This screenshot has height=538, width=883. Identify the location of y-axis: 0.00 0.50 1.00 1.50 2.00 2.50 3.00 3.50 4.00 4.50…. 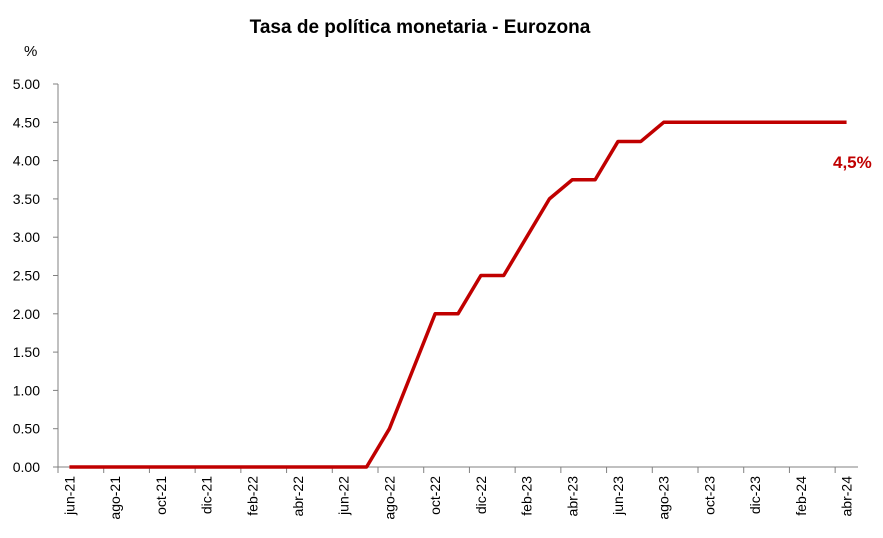
(36, 275).